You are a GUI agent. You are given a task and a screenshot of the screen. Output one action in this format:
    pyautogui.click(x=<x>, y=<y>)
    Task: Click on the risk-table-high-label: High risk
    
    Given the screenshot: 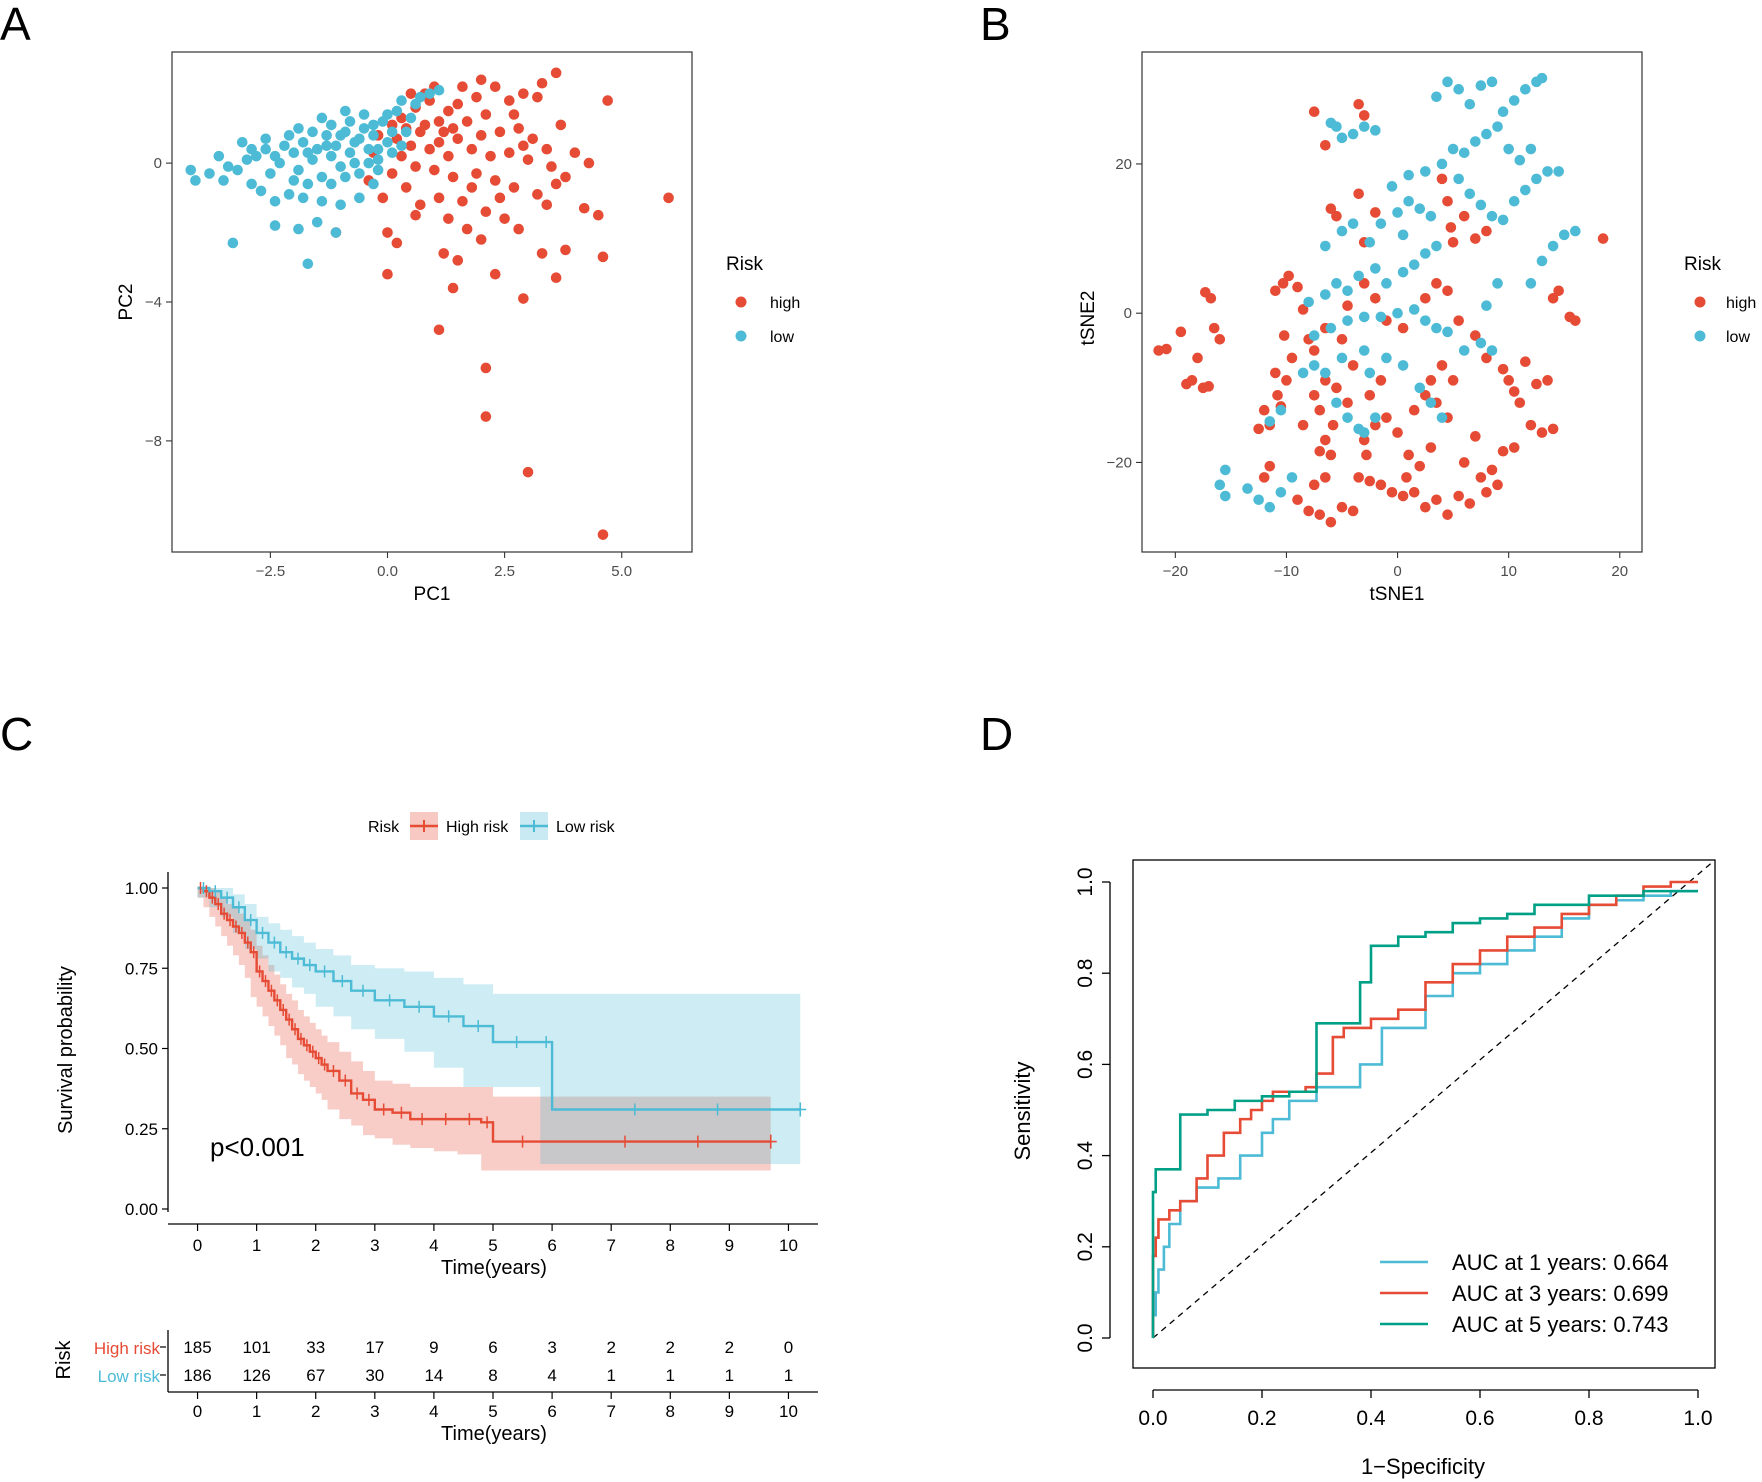 What is the action you would take?
    pyautogui.click(x=127, y=1348)
    